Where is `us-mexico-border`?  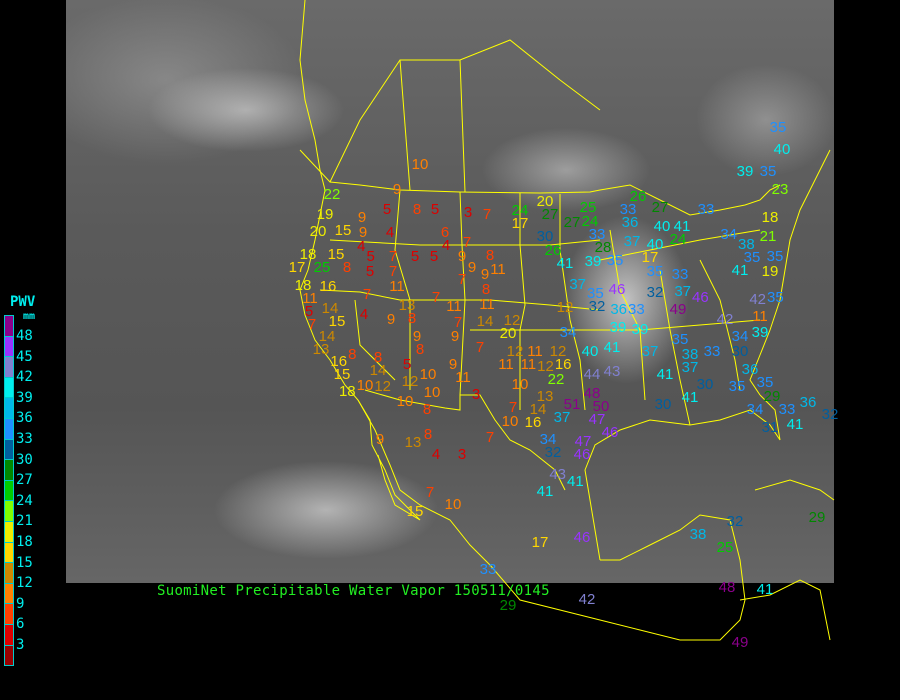 us-mexico-border is located at coordinates (465, 440).